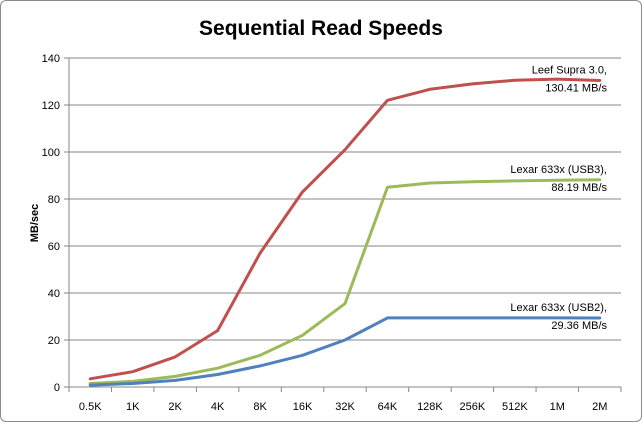 The width and height of the screenshot is (642, 423). Describe the element at coordinates (570, 80) in the screenshot. I see `series-annotation: Leef Supra 3.0, 130.41 MB/s` at that location.